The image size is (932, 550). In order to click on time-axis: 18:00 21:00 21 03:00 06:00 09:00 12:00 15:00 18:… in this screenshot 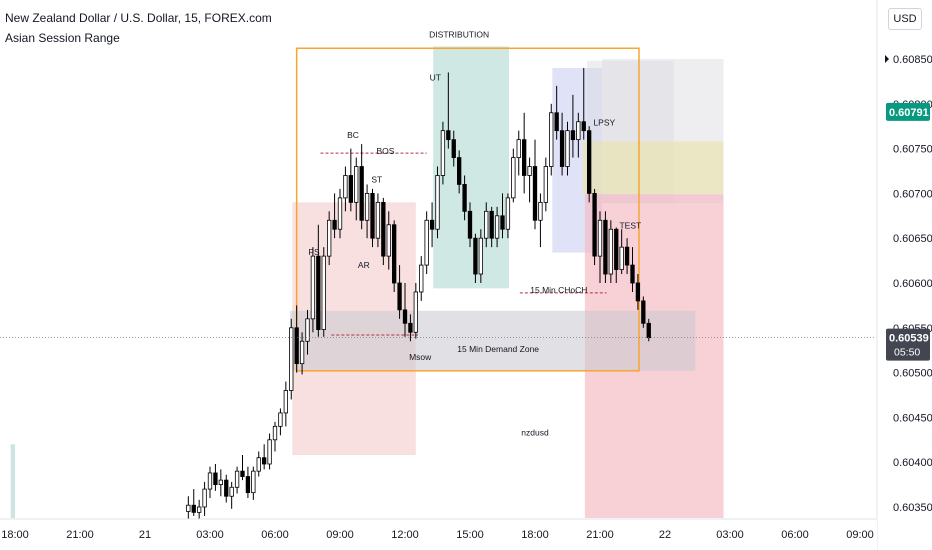, I will do `click(438, 534)`.